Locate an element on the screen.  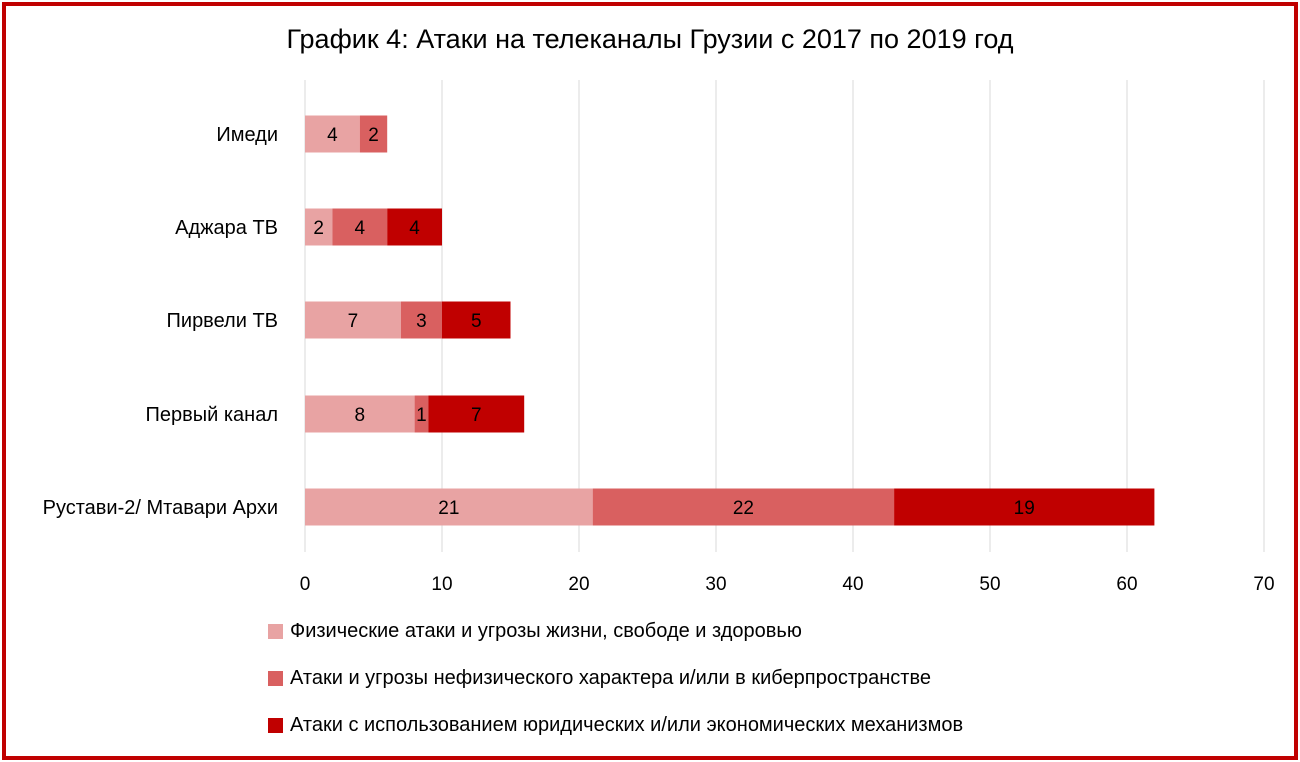
category-label: Первый канал is located at coordinates (212, 415).